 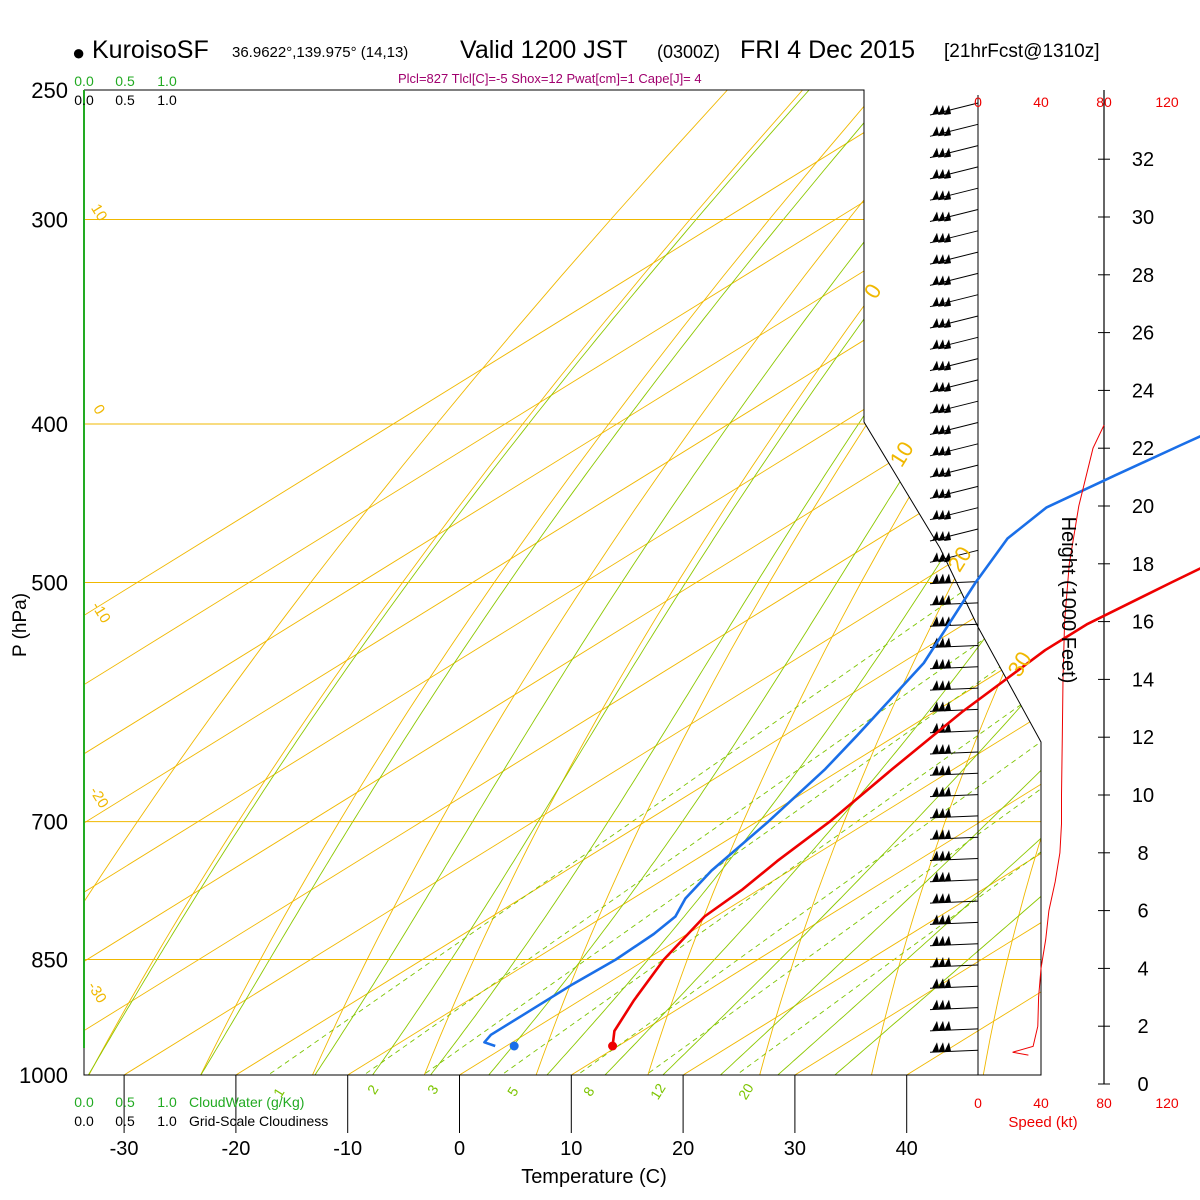 What do you see at coordinates (347, 1149) in the screenshot?
I see `temp-tick-label: -10` at bounding box center [347, 1149].